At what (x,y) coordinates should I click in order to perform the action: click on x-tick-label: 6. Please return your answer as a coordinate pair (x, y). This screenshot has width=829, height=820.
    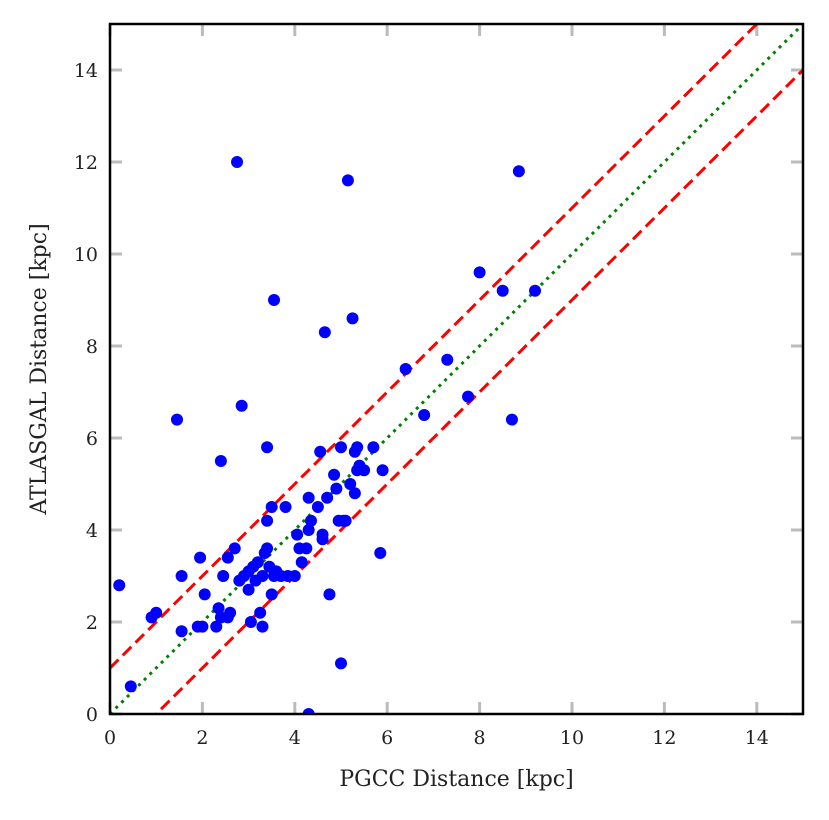
    Looking at the image, I should click on (387, 738).